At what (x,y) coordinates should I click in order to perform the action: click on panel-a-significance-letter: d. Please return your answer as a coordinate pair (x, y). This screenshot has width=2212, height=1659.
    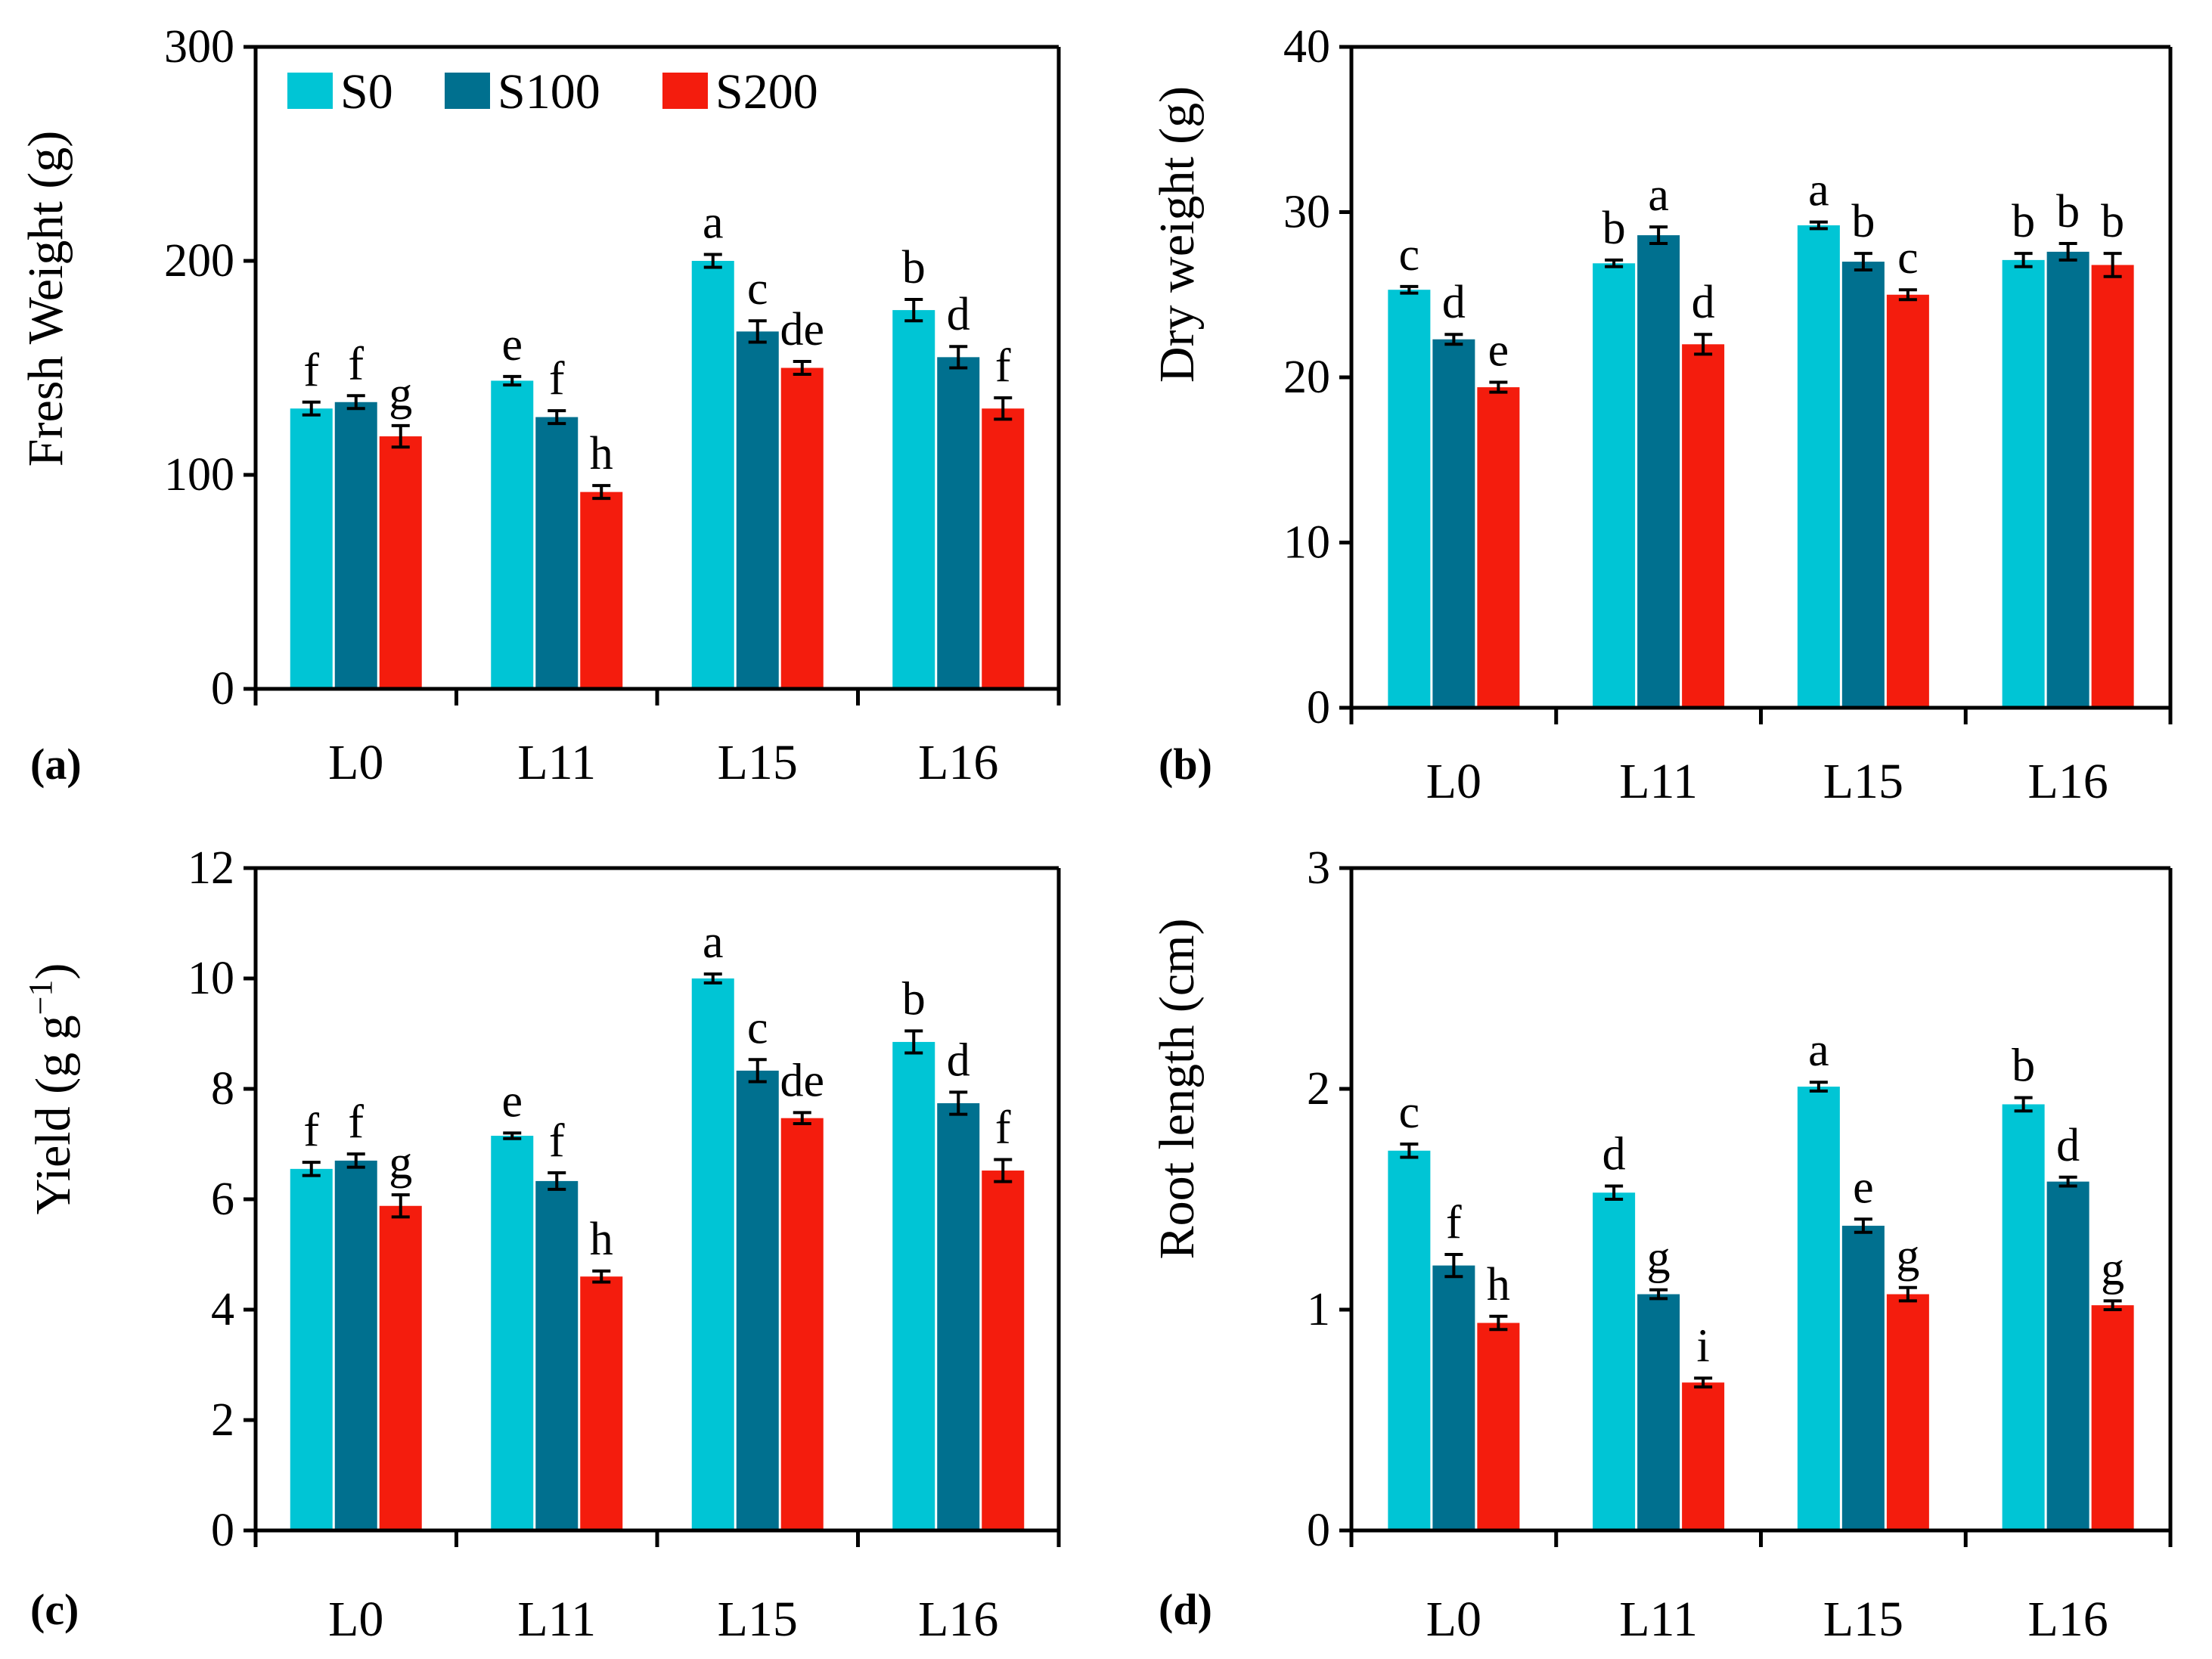
    Looking at the image, I should click on (959, 314).